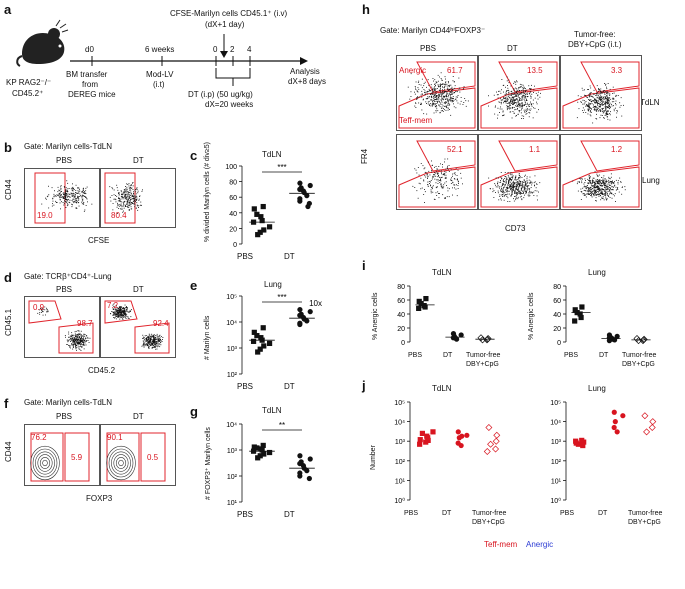 The image size is (685, 589). What do you see at coordinates (45, 463) in the screenshot?
I see `contour-line` at bounding box center [45, 463].